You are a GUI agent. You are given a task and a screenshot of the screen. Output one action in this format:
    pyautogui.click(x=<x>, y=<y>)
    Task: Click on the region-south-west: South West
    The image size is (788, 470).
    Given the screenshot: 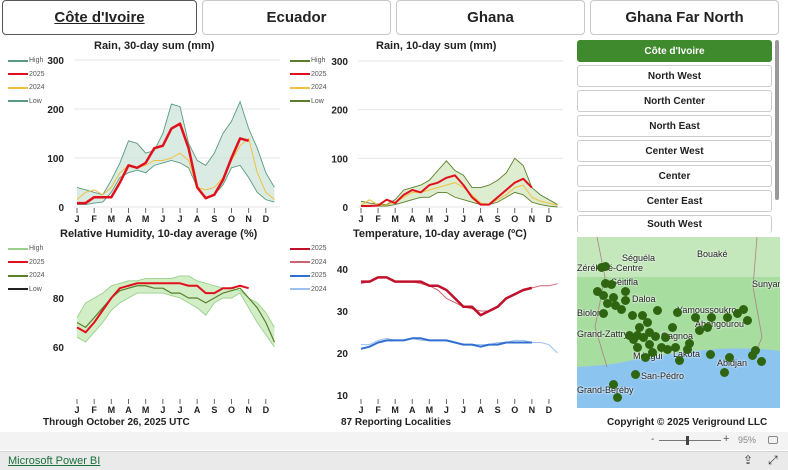 What is the action you would take?
    pyautogui.click(x=674, y=224)
    